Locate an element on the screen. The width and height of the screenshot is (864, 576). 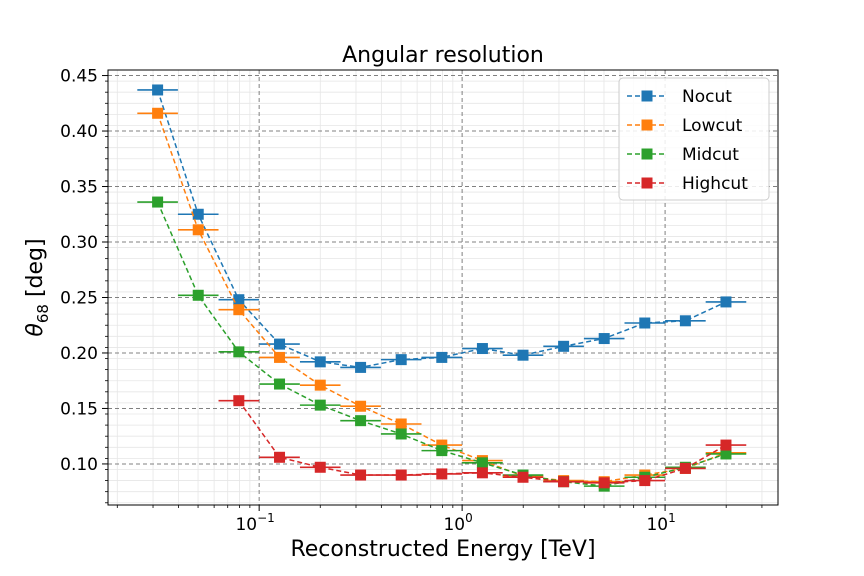
legend-label: Midcut is located at coordinates (710, 155).